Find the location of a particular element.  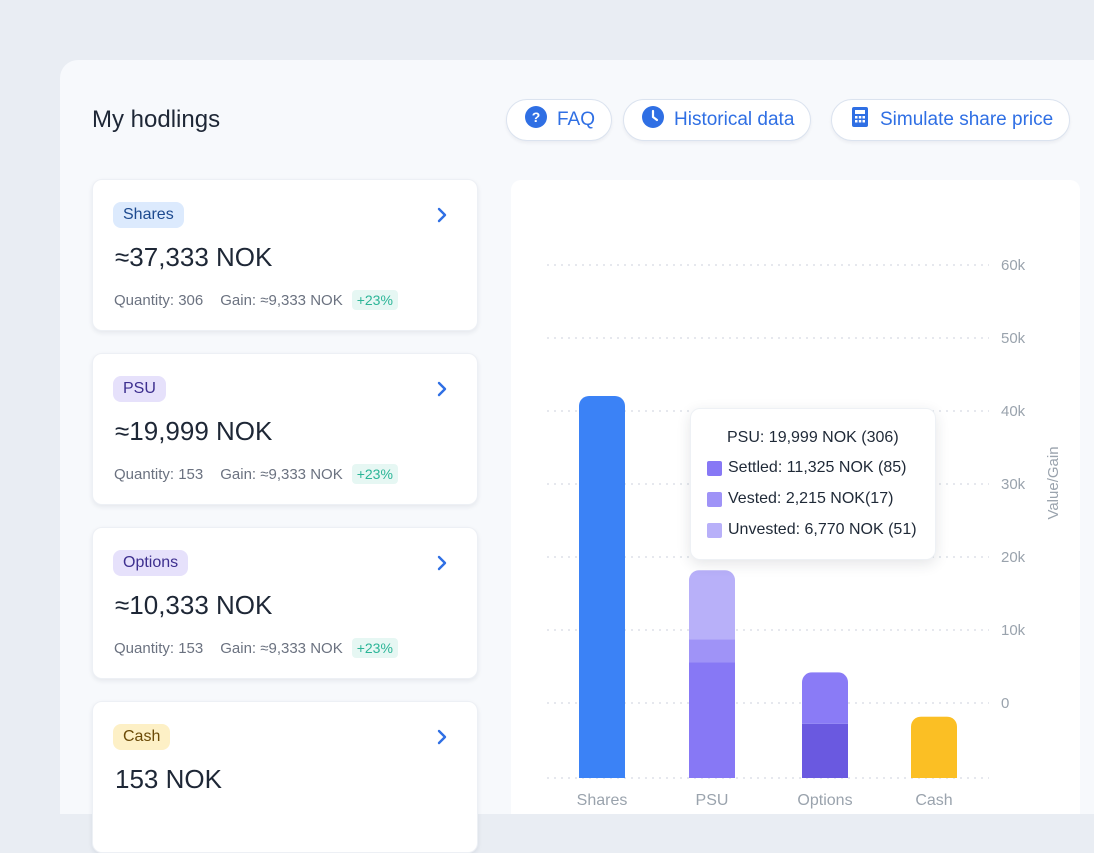

y-tick-label: 60k is located at coordinates (1013, 265).